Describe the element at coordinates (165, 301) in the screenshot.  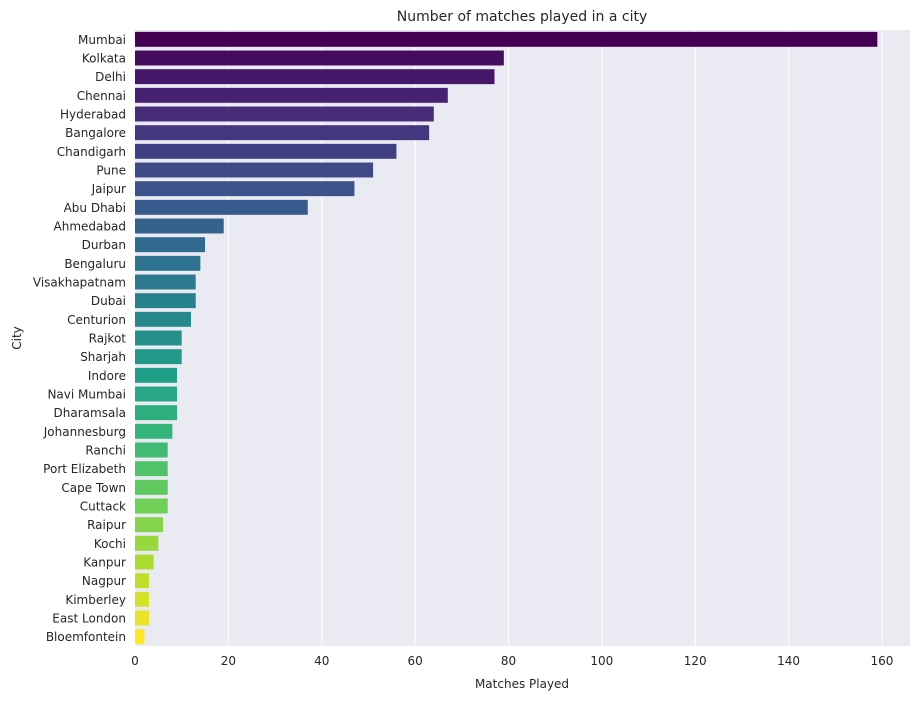
I see `bar-dubai` at that location.